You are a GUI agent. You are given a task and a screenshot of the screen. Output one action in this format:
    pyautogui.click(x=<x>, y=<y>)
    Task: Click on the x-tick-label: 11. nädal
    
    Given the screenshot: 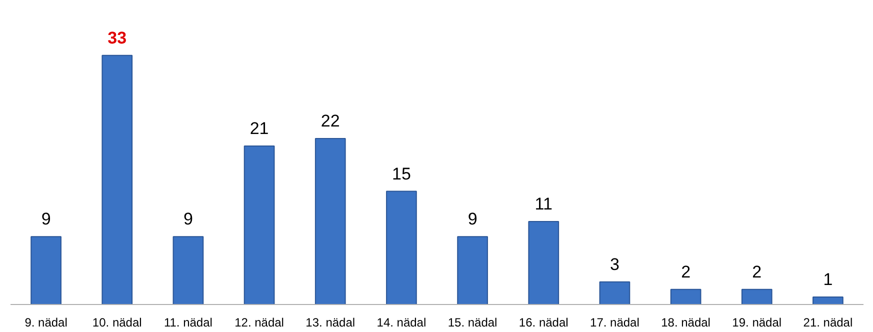 What is the action you would take?
    pyautogui.click(x=188, y=323)
    